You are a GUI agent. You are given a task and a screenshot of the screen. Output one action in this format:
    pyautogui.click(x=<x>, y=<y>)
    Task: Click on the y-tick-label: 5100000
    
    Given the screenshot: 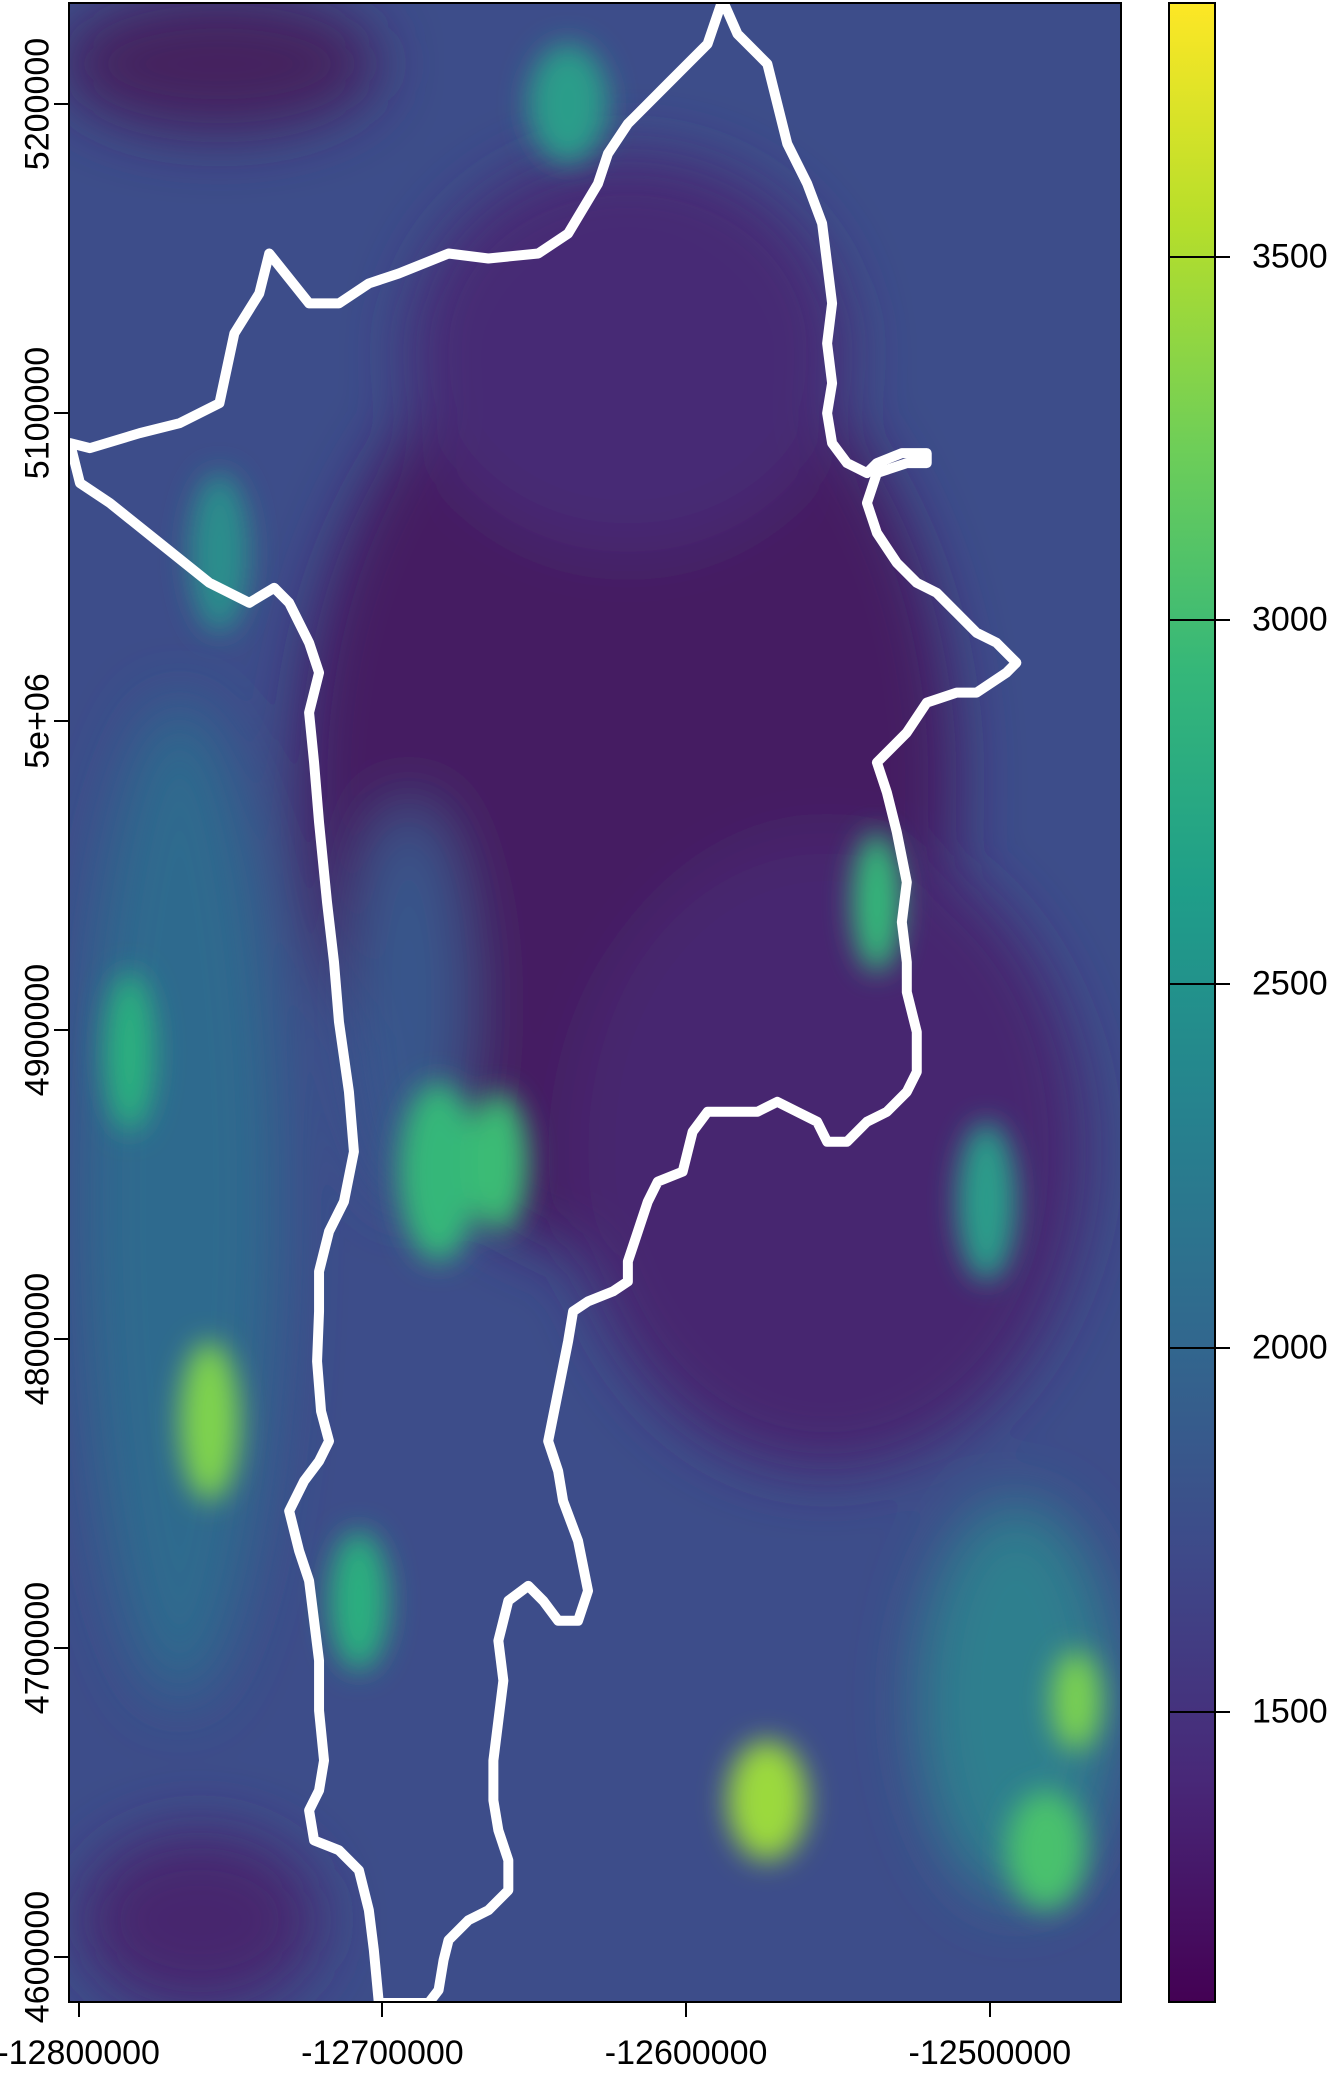 What is the action you would take?
    pyautogui.click(x=37, y=412)
    